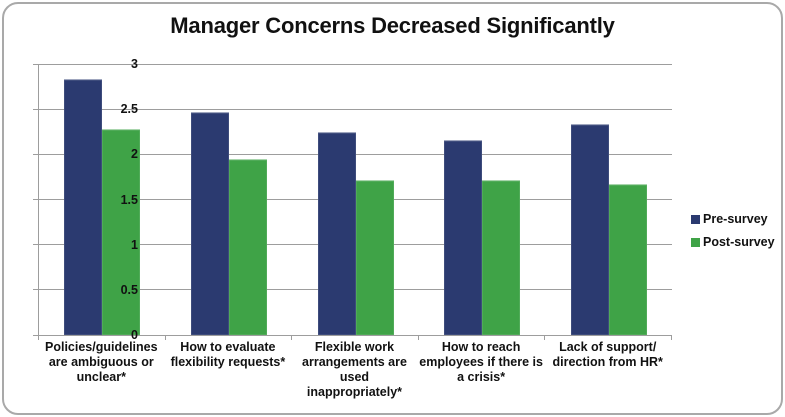 The width and height of the screenshot is (785, 417). What do you see at coordinates (228, 354) in the screenshot?
I see `x-axis-category-label: How to evaluate flexibility requests*` at bounding box center [228, 354].